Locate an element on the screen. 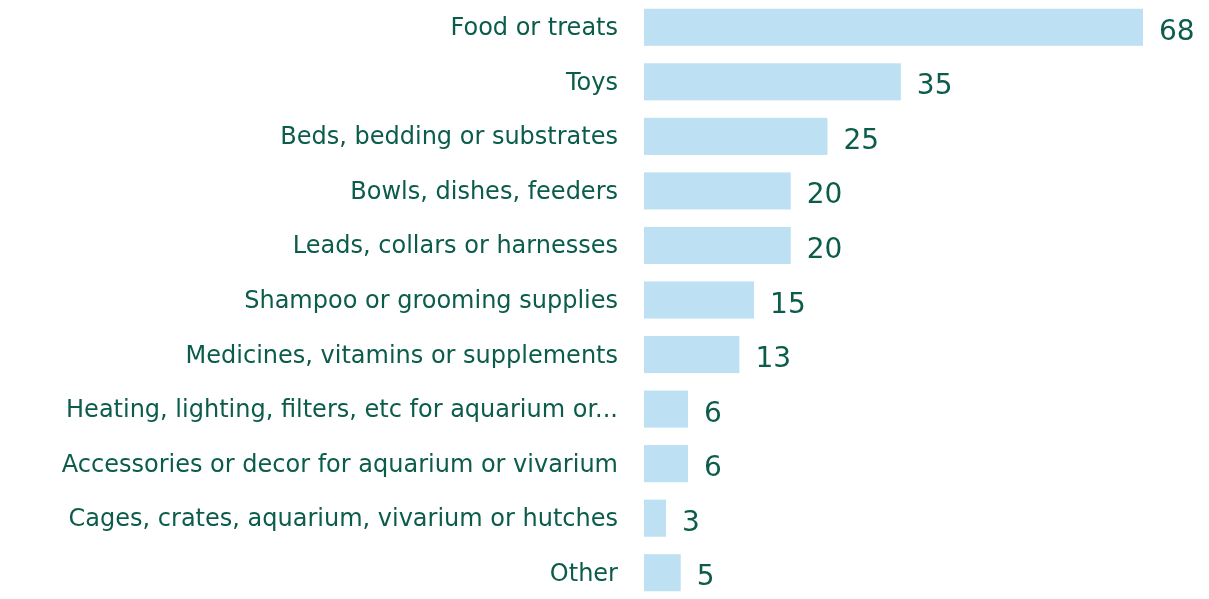 This screenshot has height=599, width=1209. data-label: 13 is located at coordinates (773, 358).